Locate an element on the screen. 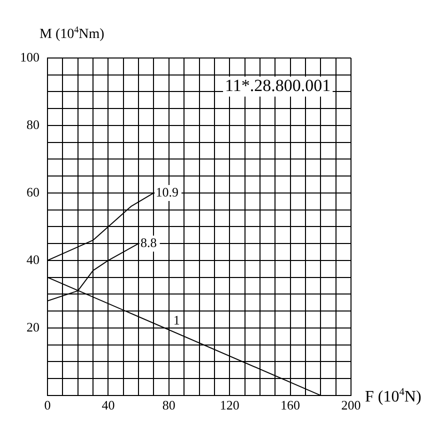 Image resolution: width=439 pixels, height=429 pixels. x-tick-label: 0 is located at coordinates (47, 405).